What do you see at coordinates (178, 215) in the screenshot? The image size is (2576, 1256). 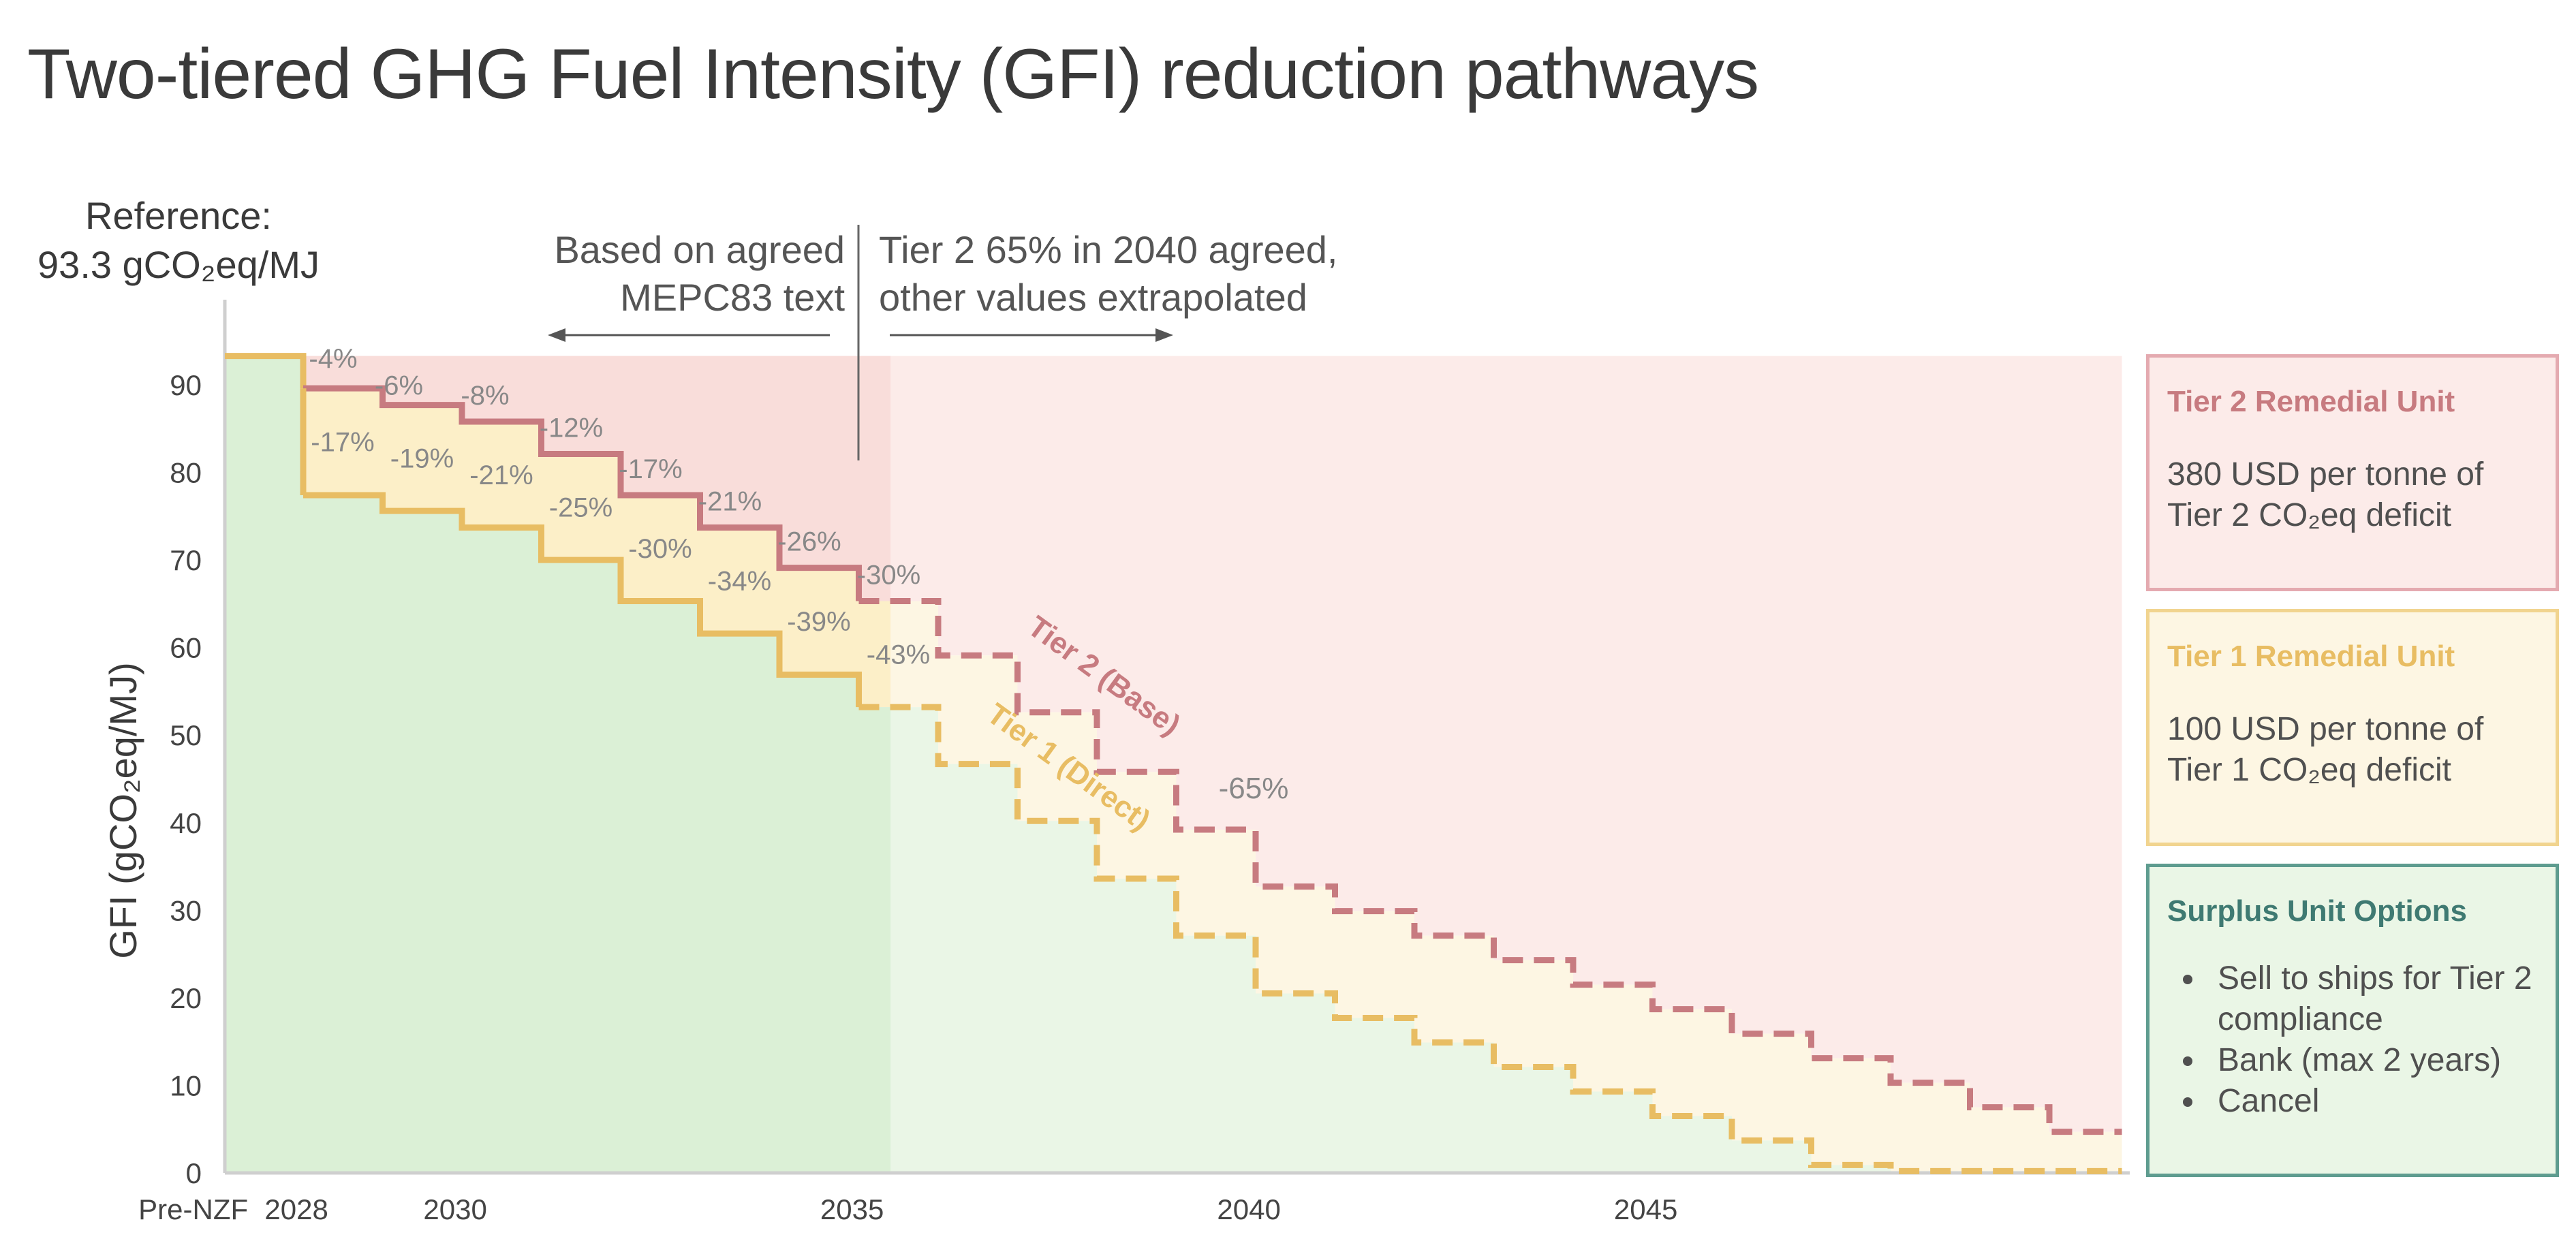 I see `reference-label-line1: Reference:` at bounding box center [178, 215].